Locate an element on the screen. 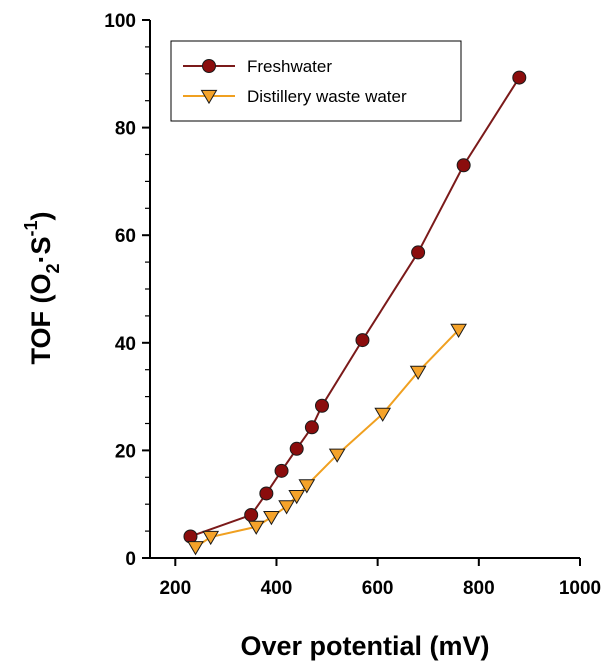 The height and width of the screenshot is (664, 611). y-axis-title-sup: -1 is located at coordinates (31, 228).